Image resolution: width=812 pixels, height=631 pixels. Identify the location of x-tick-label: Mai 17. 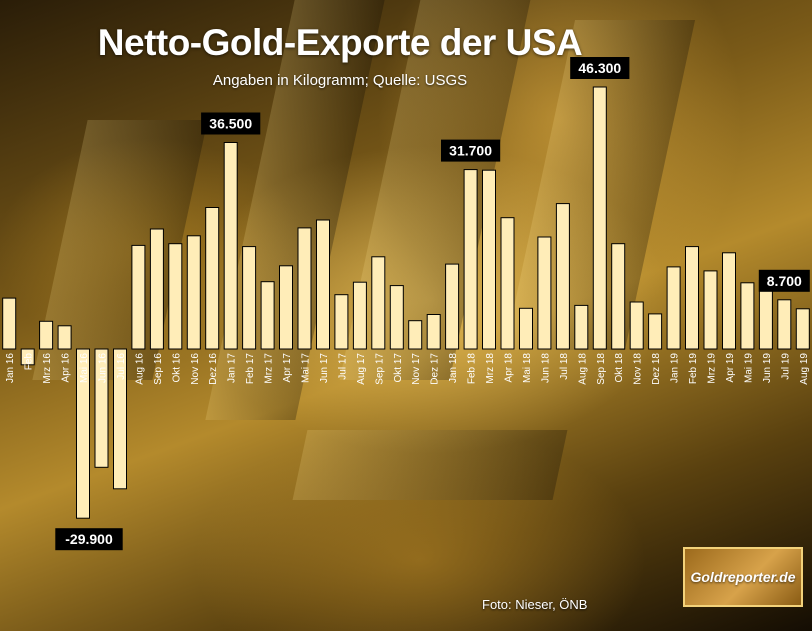
(306, 368).